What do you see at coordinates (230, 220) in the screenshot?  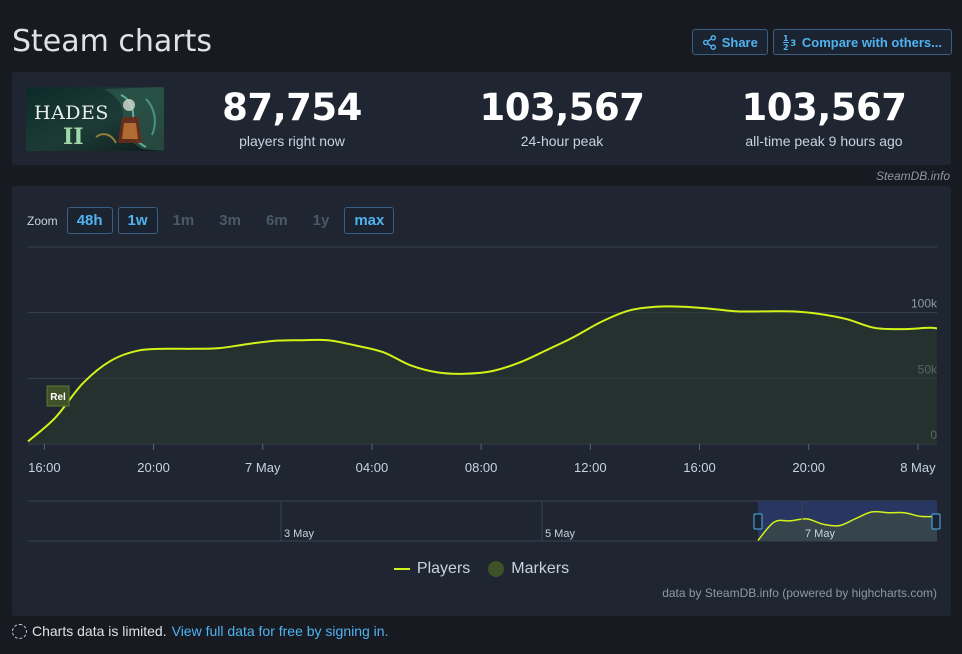 I see `zoom-3m-button: 3m` at bounding box center [230, 220].